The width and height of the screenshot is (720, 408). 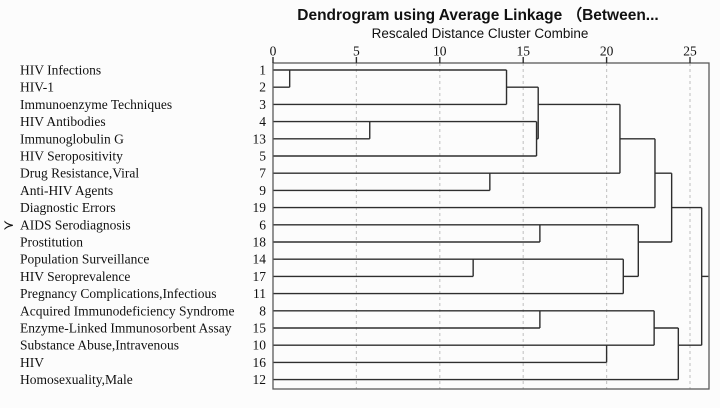 What do you see at coordinates (690, 51) in the screenshot?
I see `axis-tick-label: 25` at bounding box center [690, 51].